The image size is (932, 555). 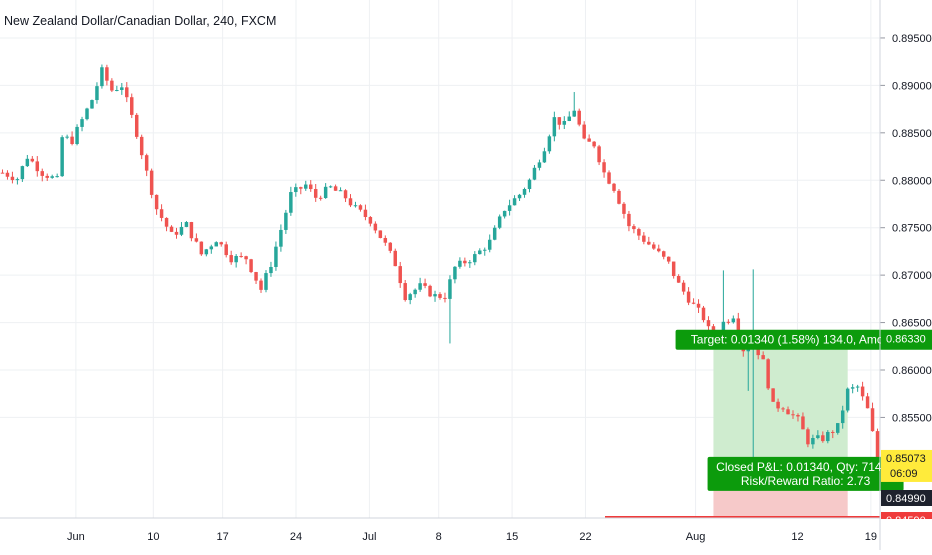 I want to click on current-price-tag: 0.85073, so click(x=906, y=459).